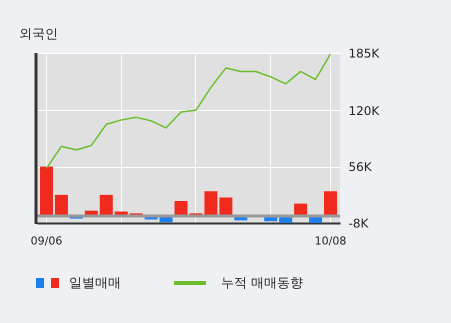 Image resolution: width=451 pixels, height=323 pixels. What do you see at coordinates (46, 241) in the screenshot?
I see `x-tick-label: 09/06` at bounding box center [46, 241].